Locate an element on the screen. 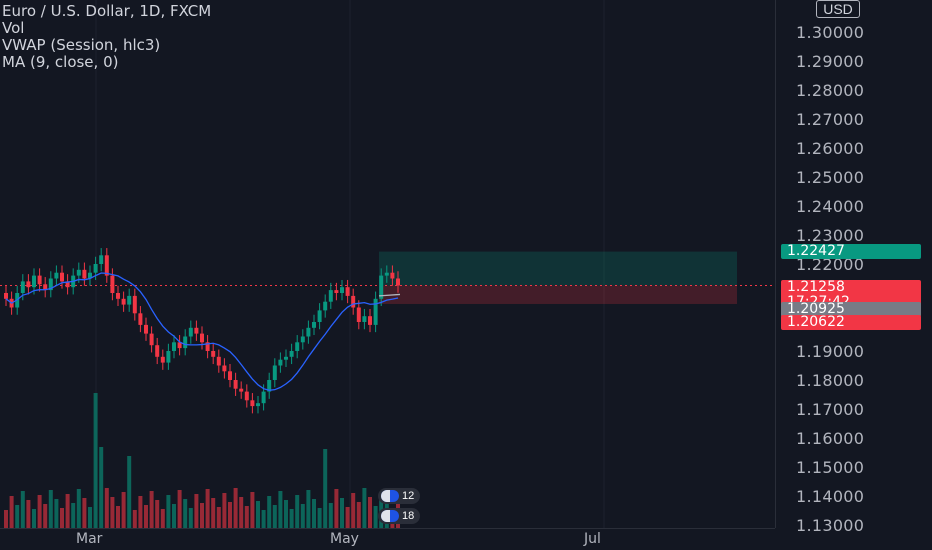 This screenshot has width=932, height=550. price-tick-label: 1.15000 is located at coordinates (830, 467).